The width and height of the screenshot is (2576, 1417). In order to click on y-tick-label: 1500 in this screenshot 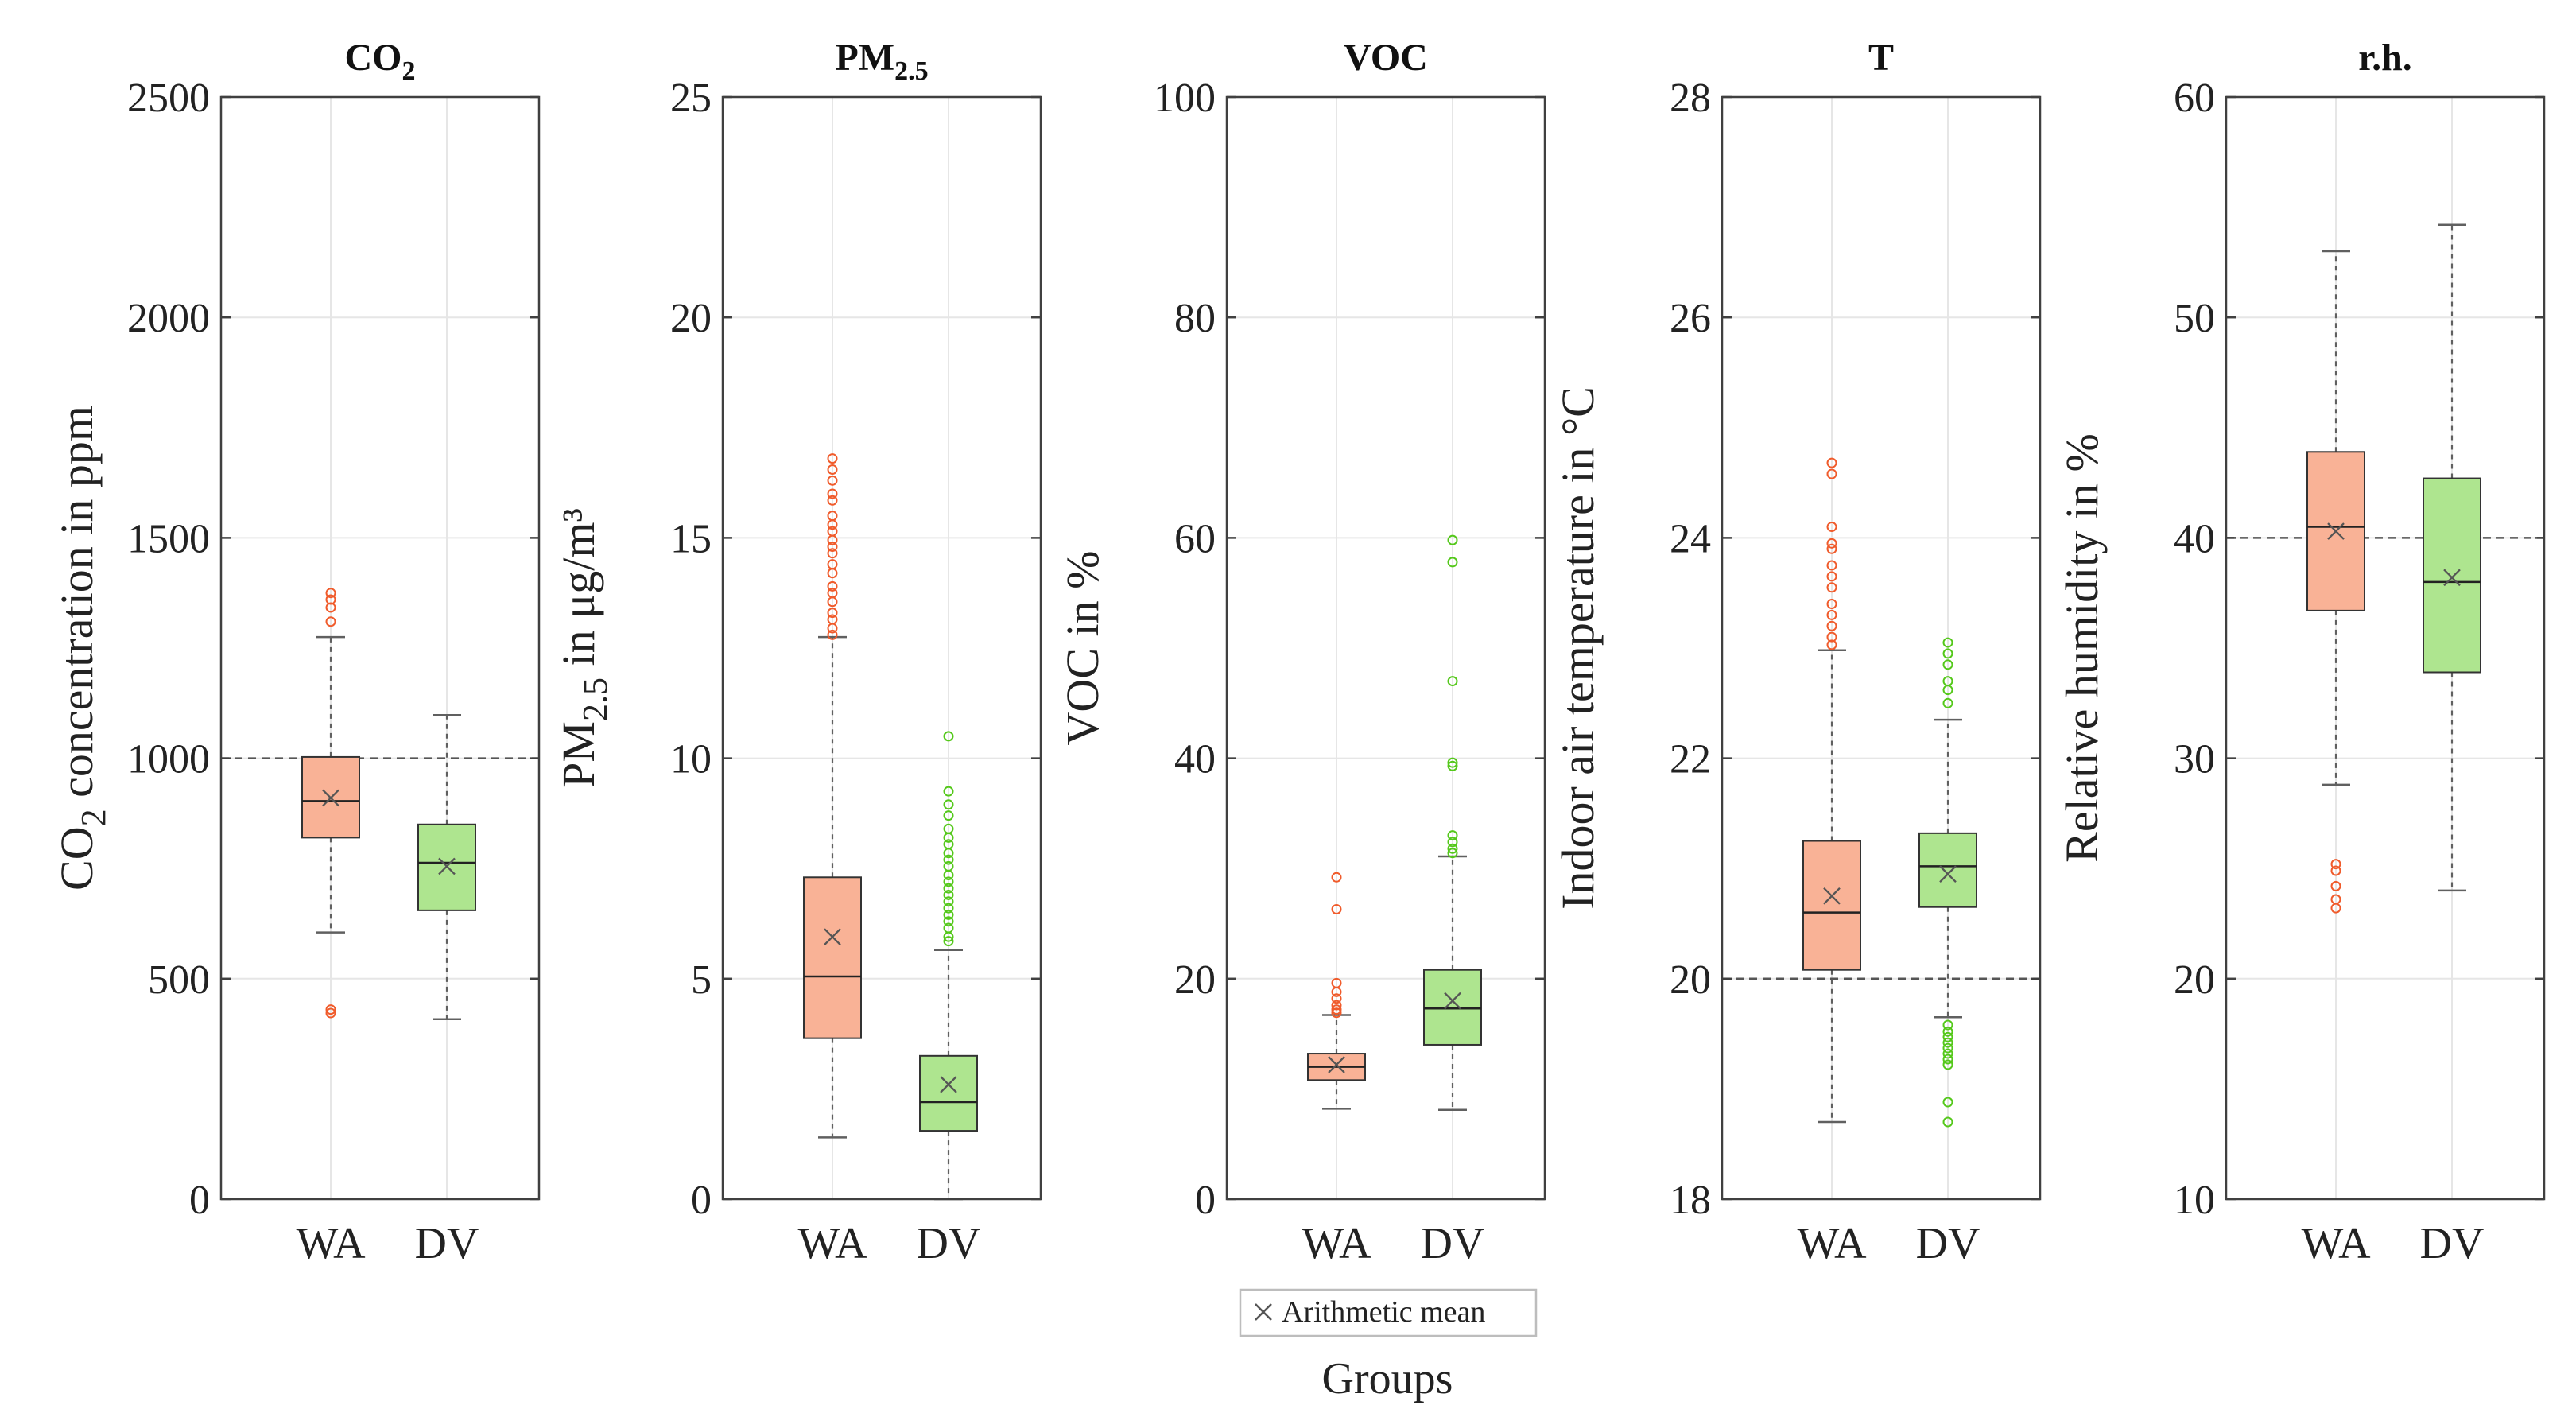, I will do `click(168, 538)`.